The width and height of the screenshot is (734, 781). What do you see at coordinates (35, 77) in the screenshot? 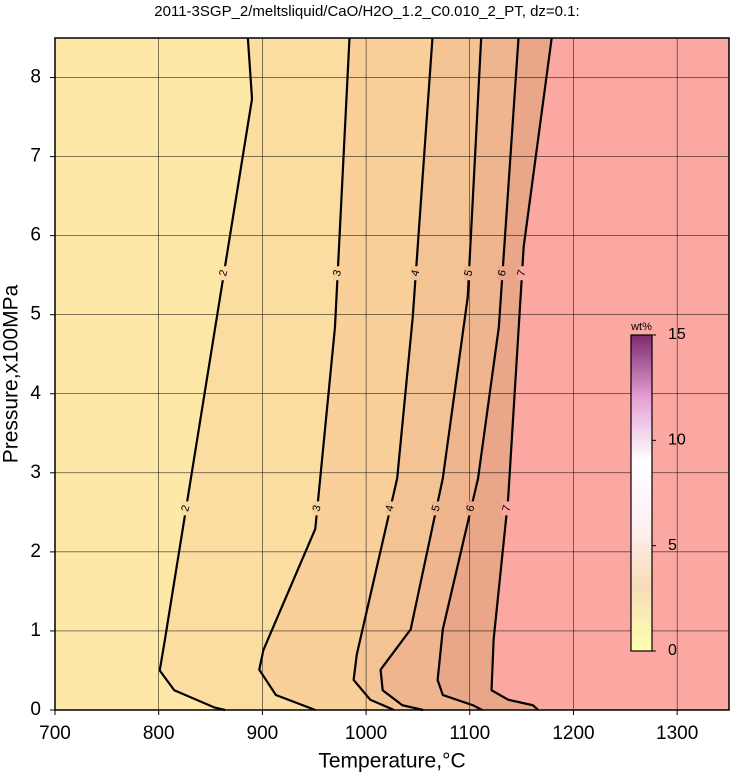
I see `y-tick-label: 8` at bounding box center [35, 77].